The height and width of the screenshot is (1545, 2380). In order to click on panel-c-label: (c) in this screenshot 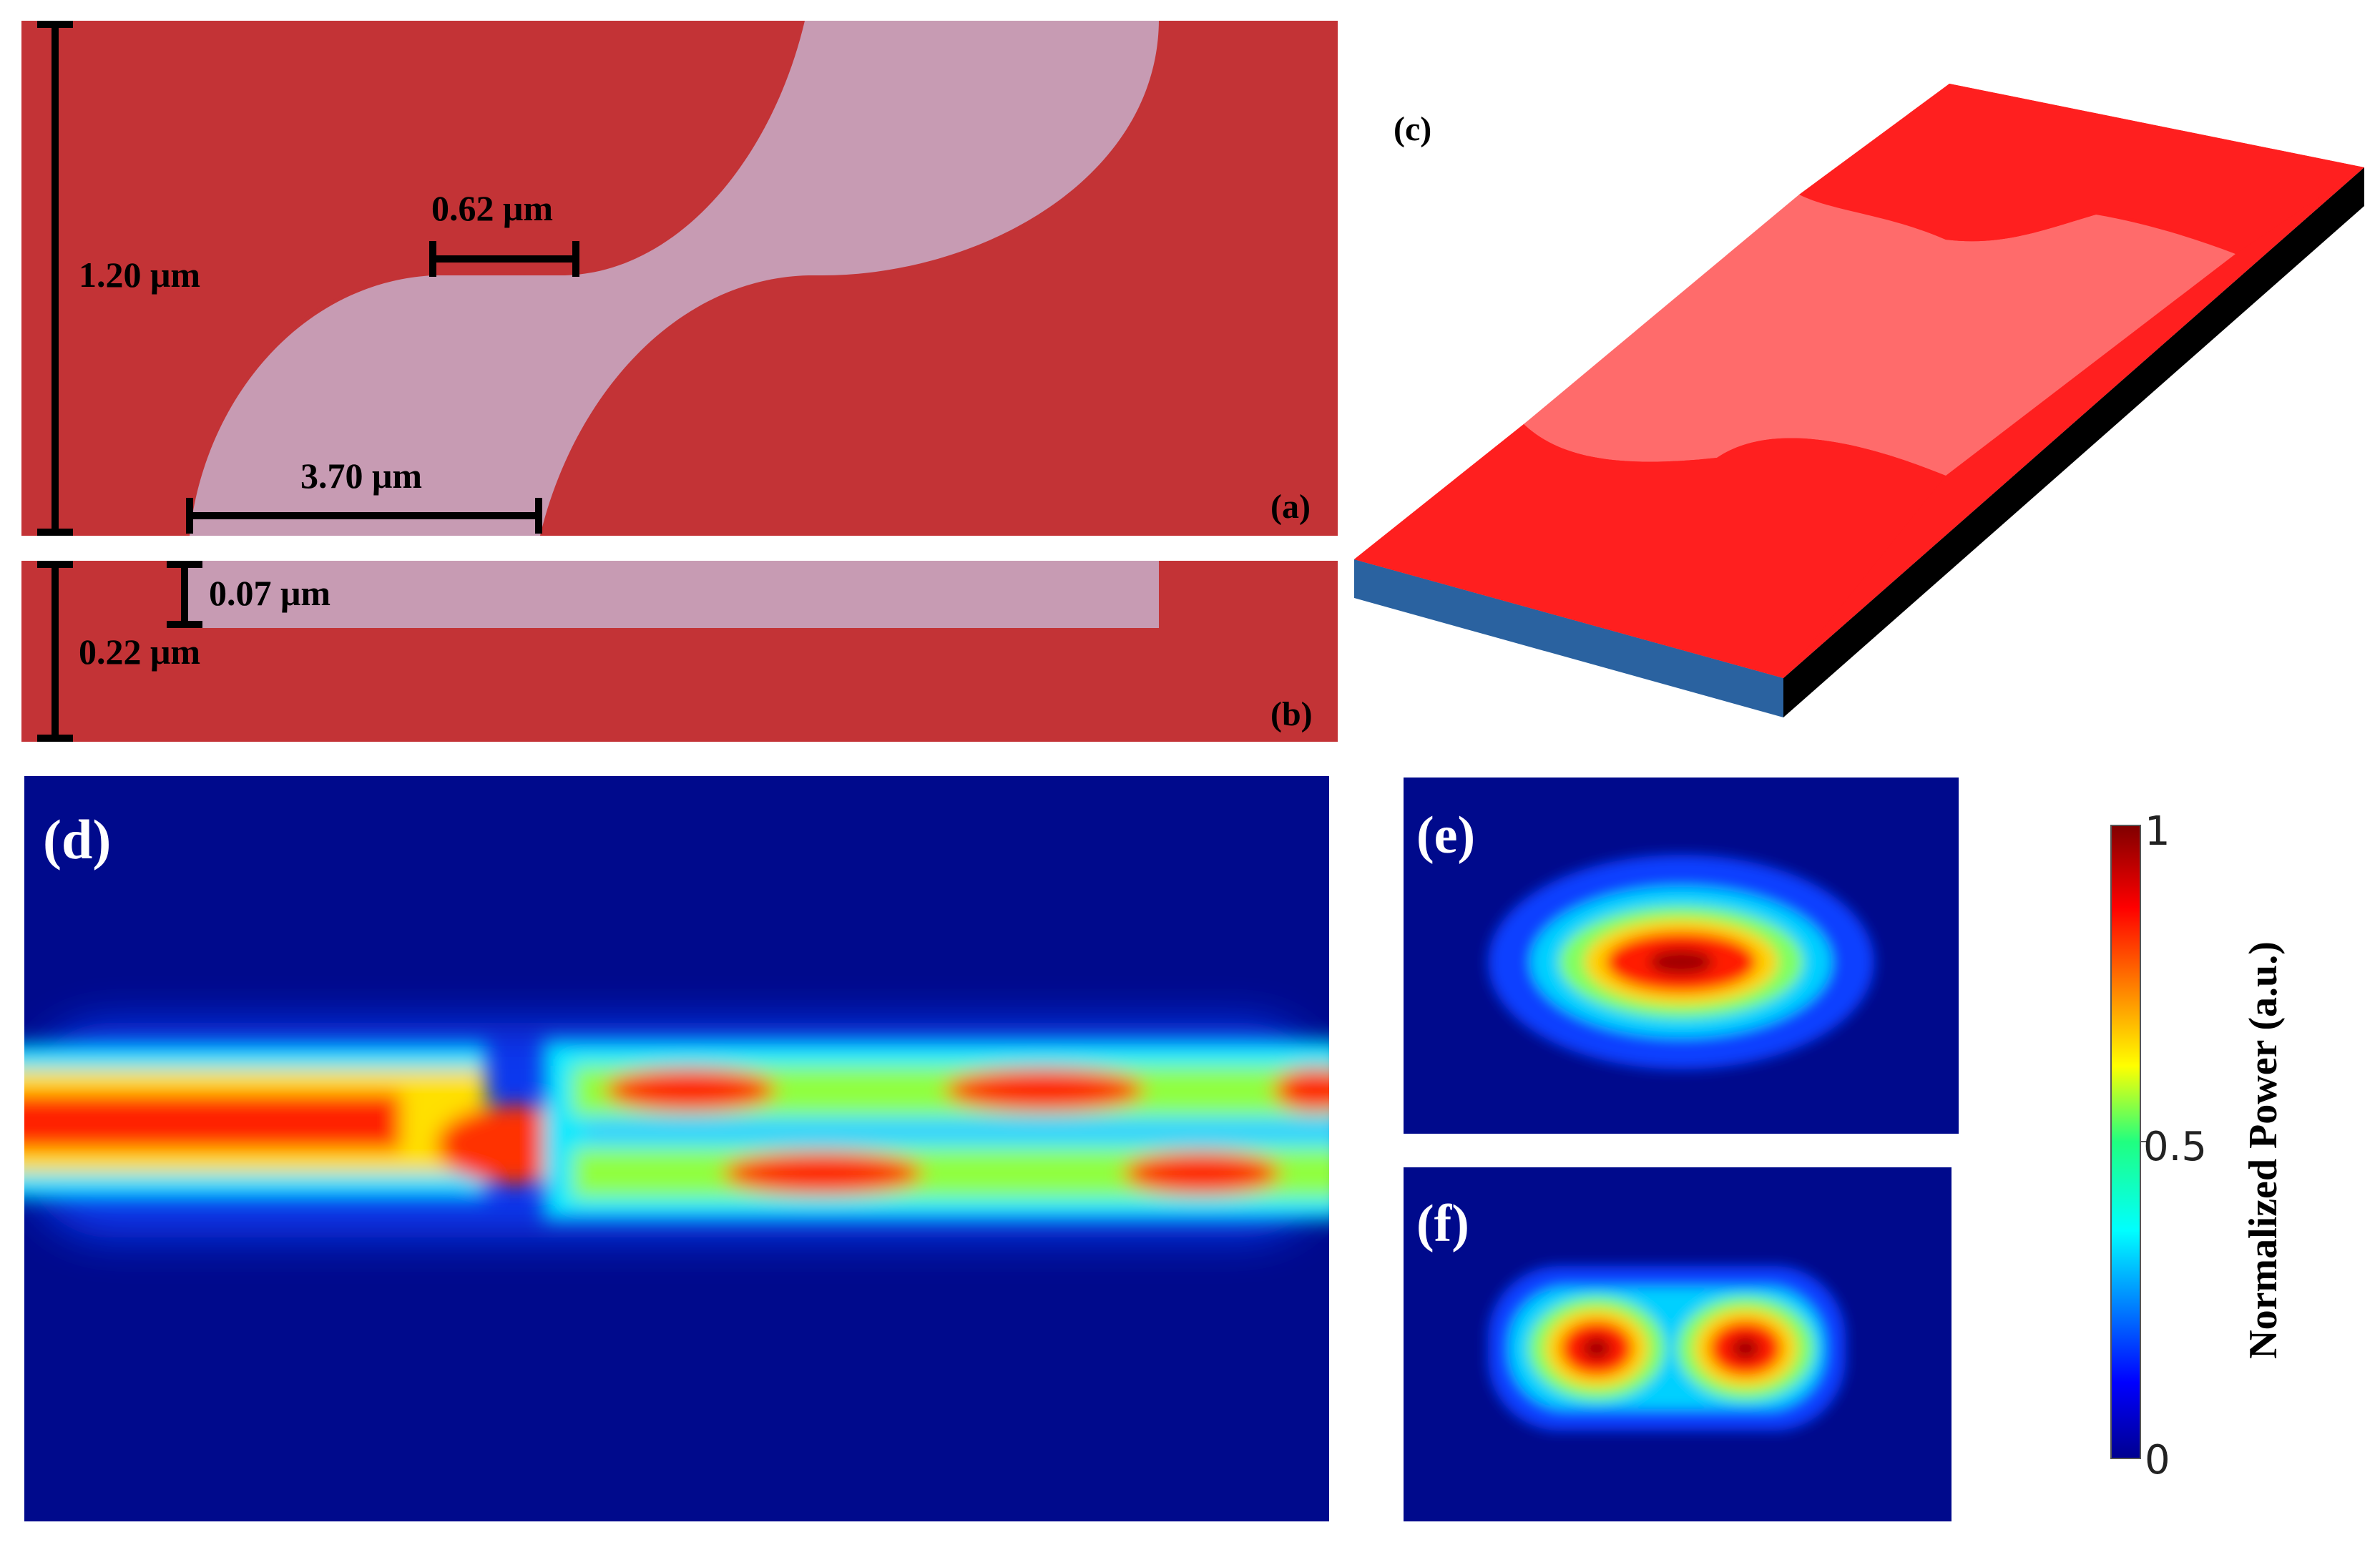, I will do `click(1412, 129)`.